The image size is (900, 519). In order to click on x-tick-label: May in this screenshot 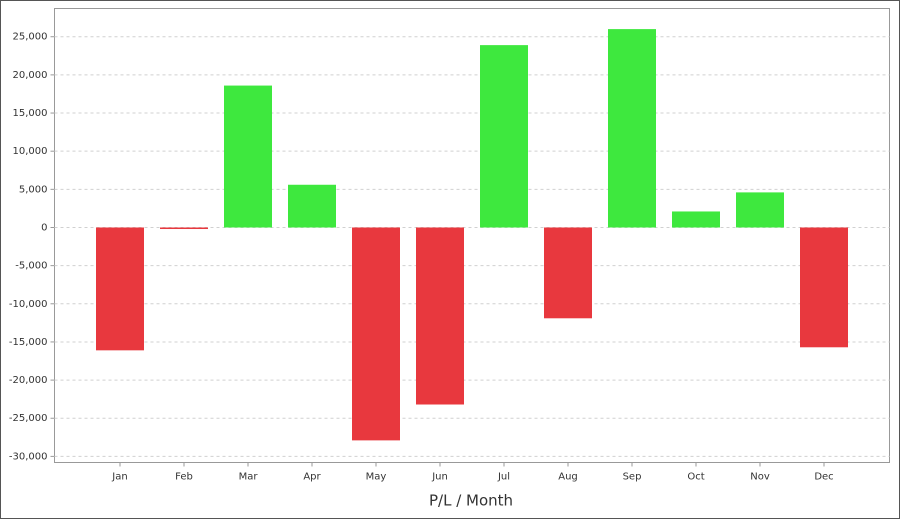, I will do `click(376, 477)`.